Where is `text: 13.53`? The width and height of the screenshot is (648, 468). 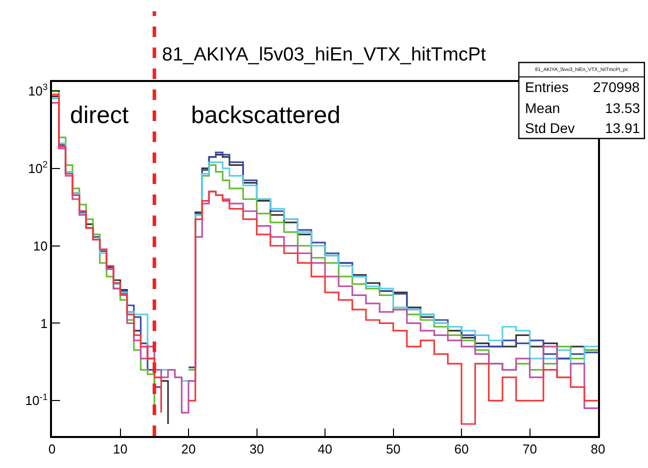
text: 13.53 is located at coordinates (622, 108).